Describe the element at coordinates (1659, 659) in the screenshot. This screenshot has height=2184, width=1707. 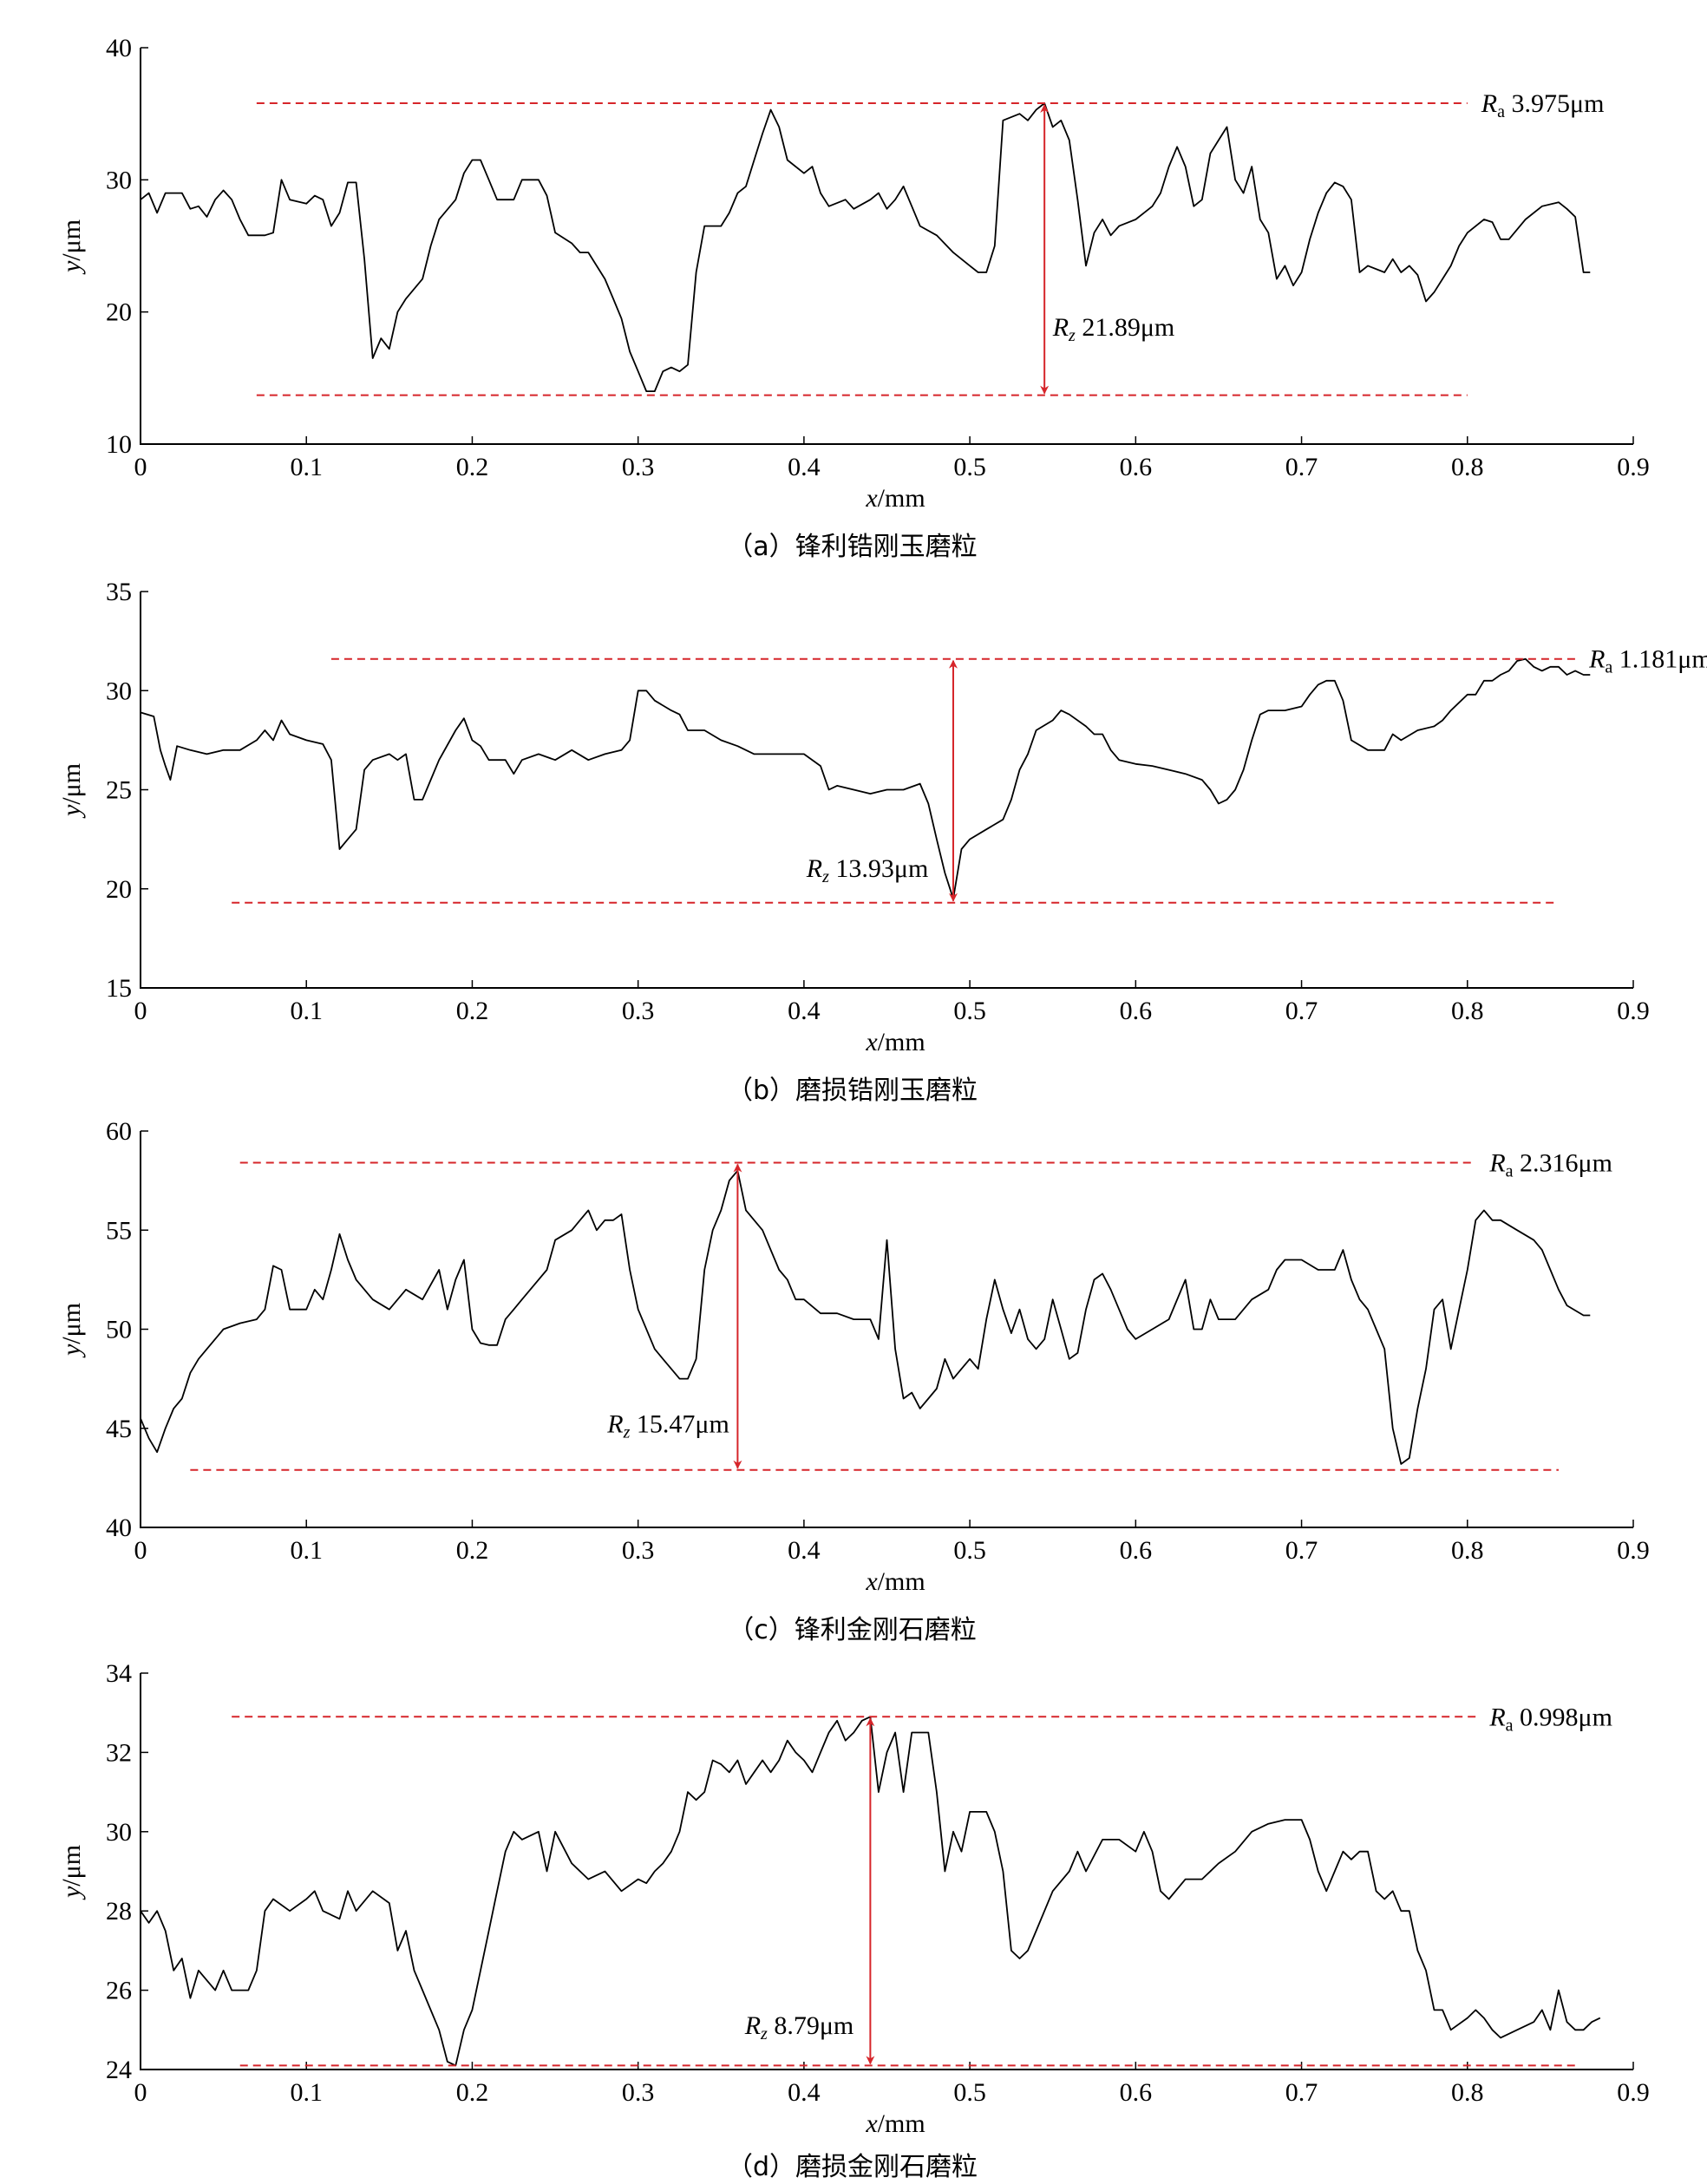
I see `ra-value: 1.181μm` at that location.